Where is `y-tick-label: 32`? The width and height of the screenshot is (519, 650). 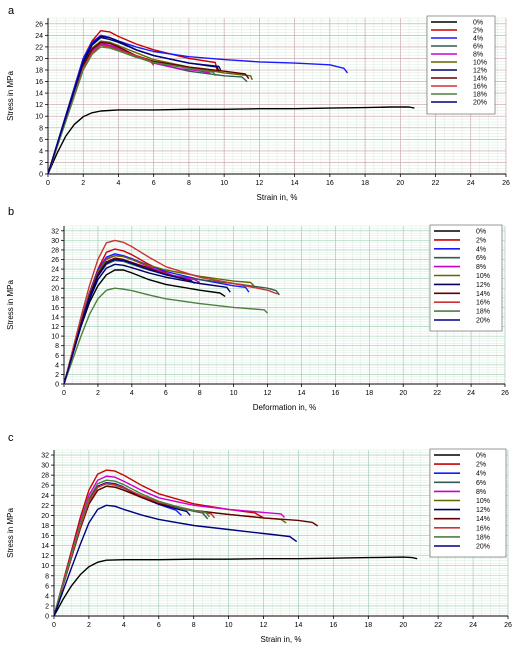 y-tick-label: 32 is located at coordinates (55, 231).